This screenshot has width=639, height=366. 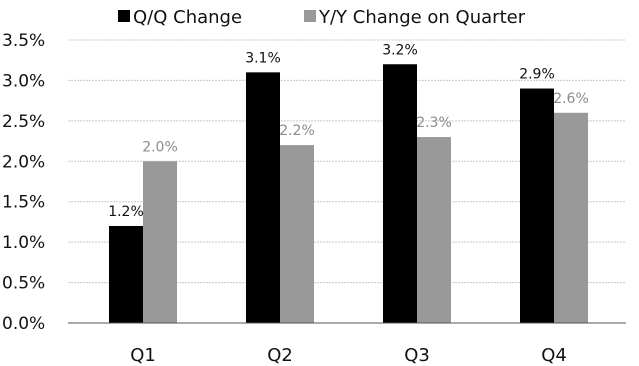 What do you see at coordinates (280, 355) in the screenshot?
I see `x-tick-label: Q2` at bounding box center [280, 355].